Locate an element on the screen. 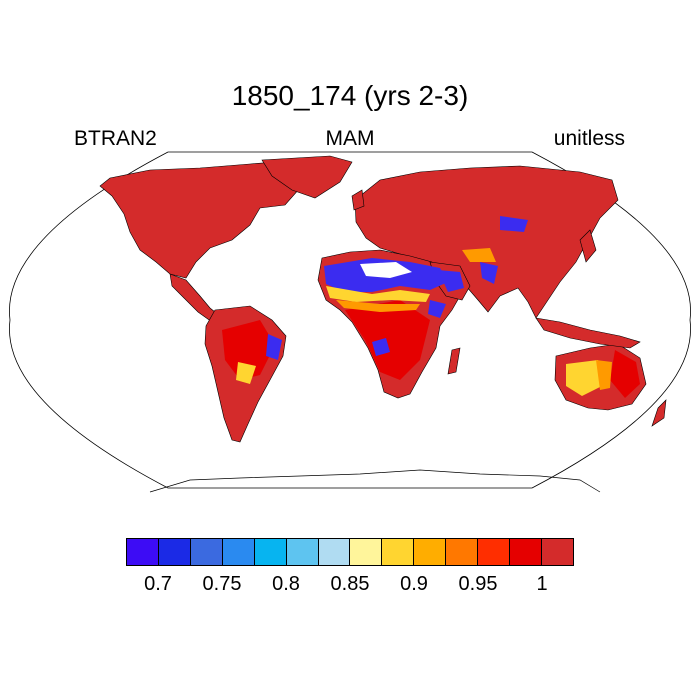 The width and height of the screenshot is (700, 700). colorbar-tick-label: 0.85 is located at coordinates (350, 584).